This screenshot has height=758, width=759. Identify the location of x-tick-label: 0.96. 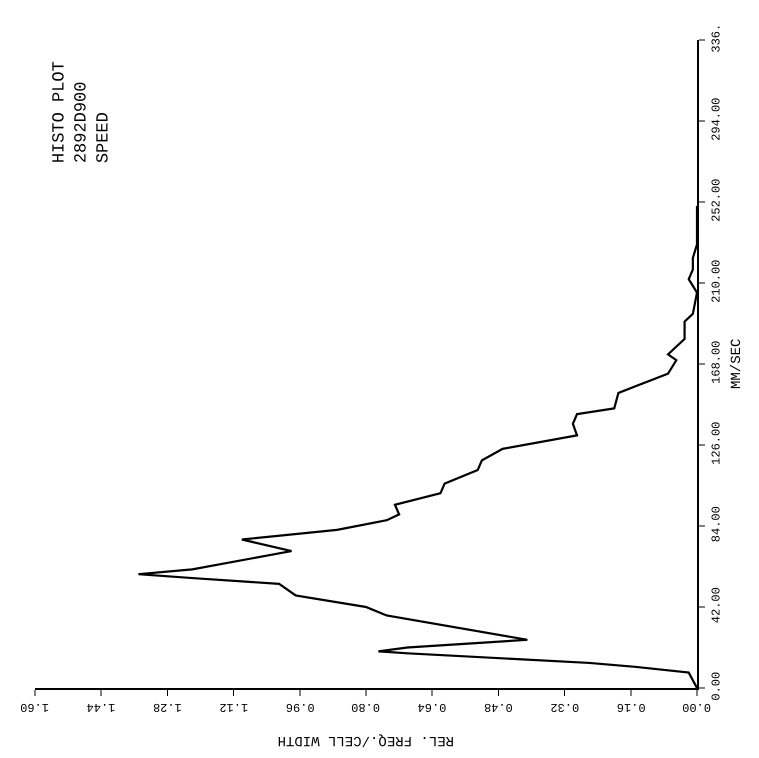
(300, 707).